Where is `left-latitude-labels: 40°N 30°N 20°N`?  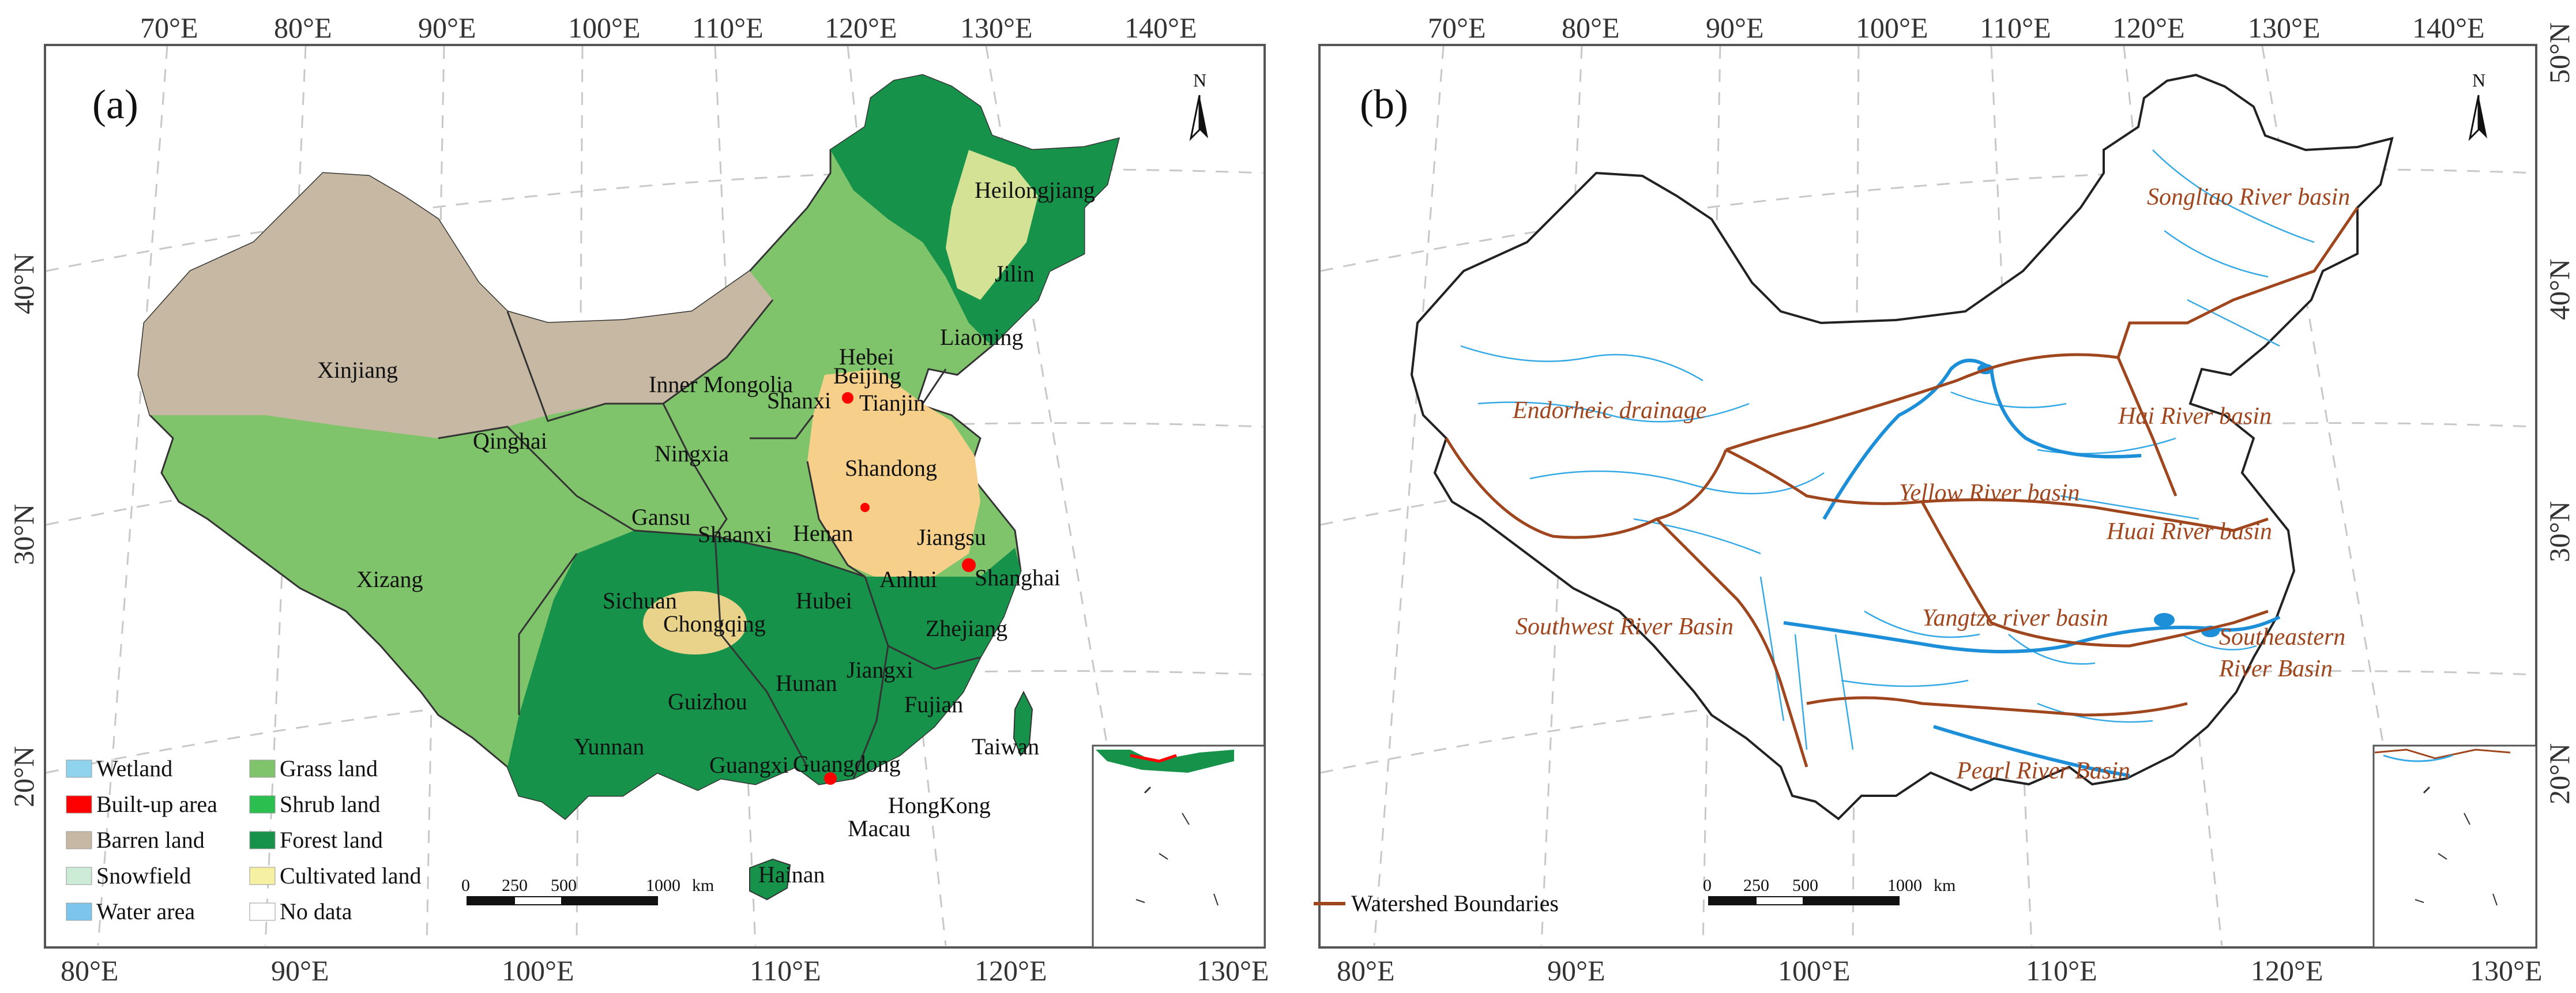
left-latitude-labels: 40°N 30°N 20°N is located at coordinates (23, 530).